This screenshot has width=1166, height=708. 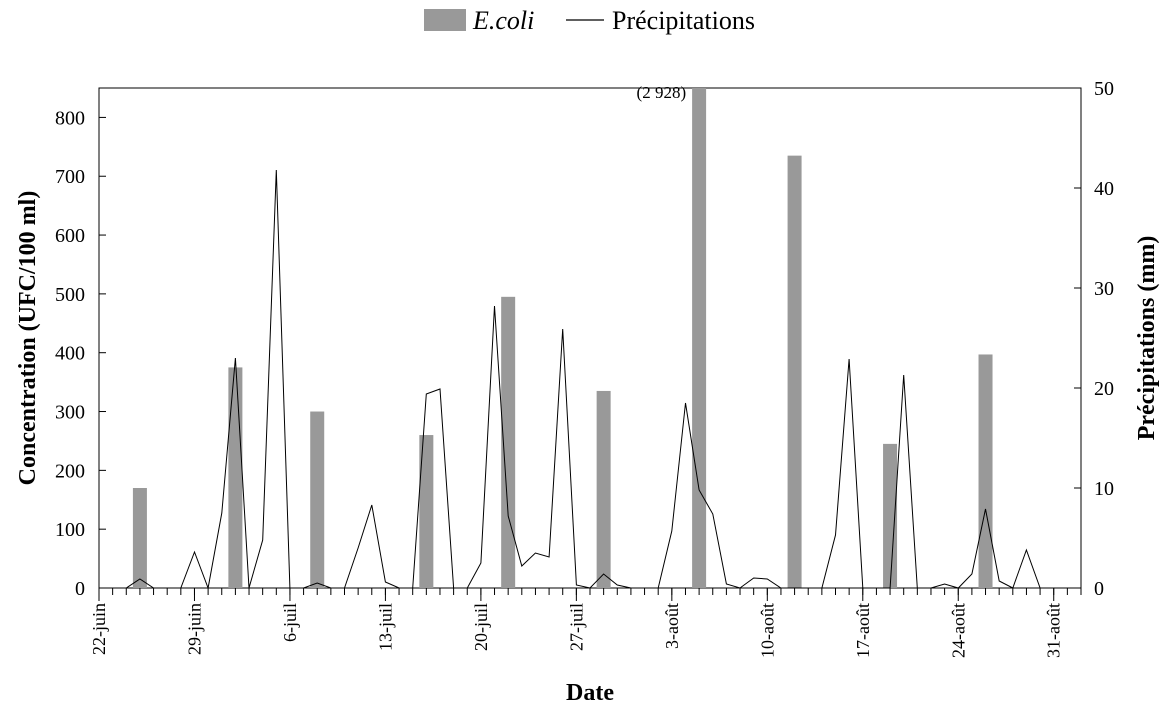 I want to click on y-right-tick-label-10: 10, so click(x=1104, y=489).